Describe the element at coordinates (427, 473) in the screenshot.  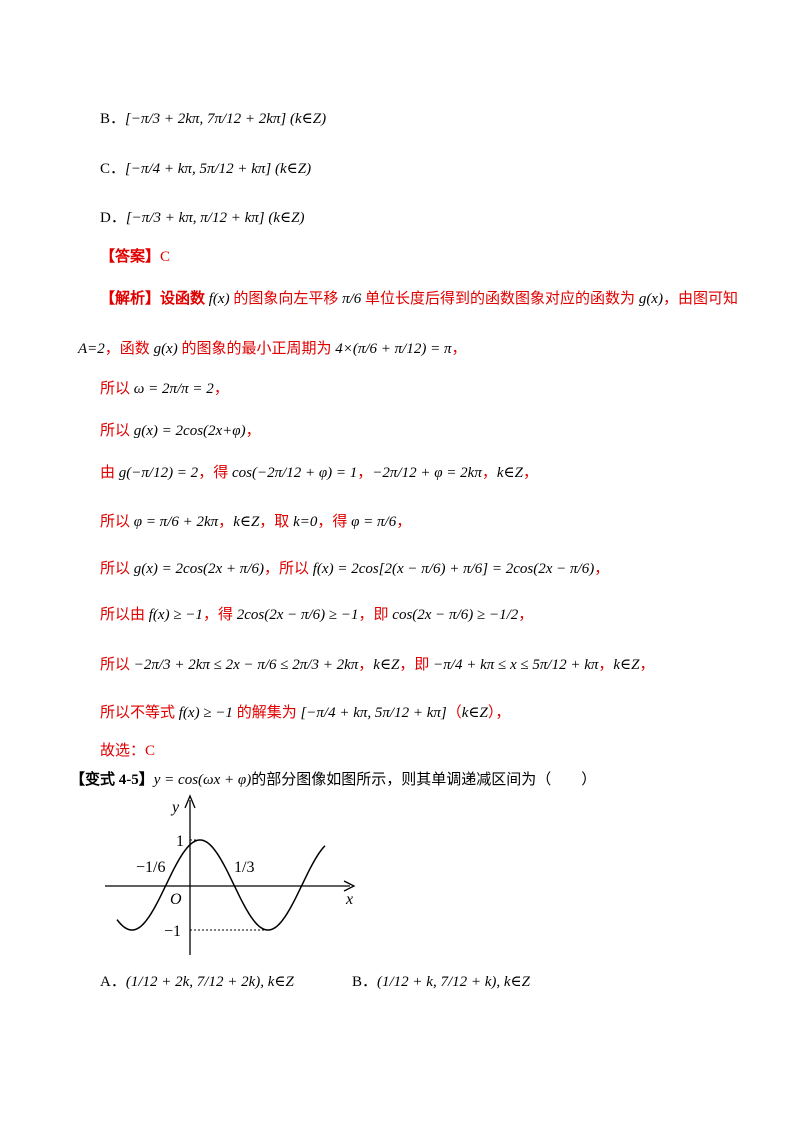
I see `analysis-math: −2π/12 + φ = 2kπ` at that location.